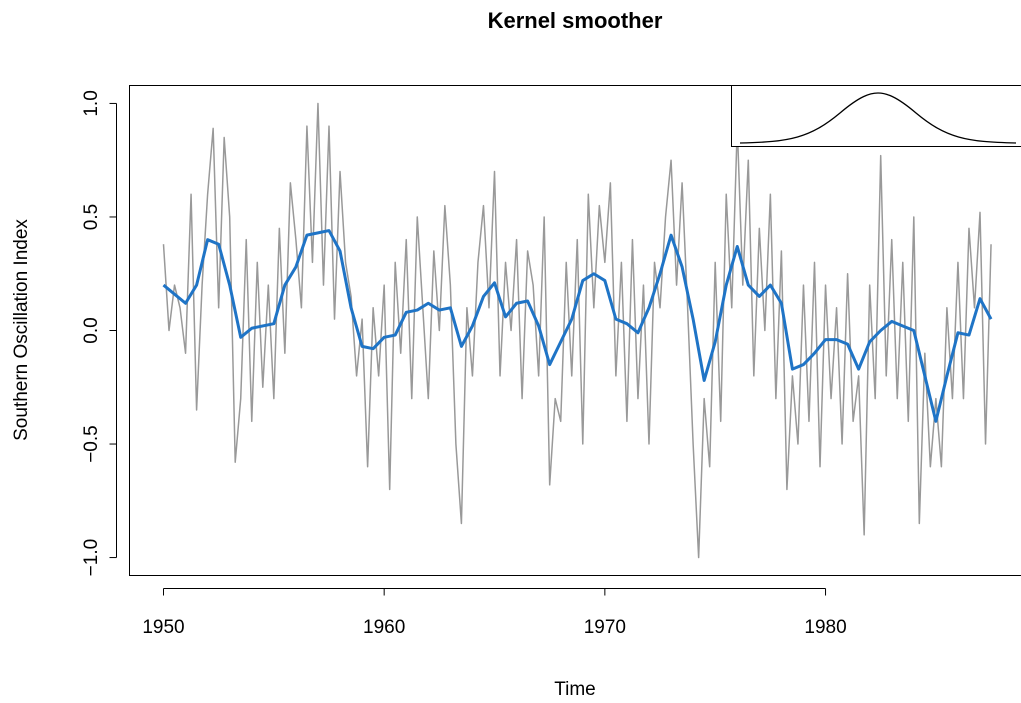 This screenshot has width=1021, height=703. I want to click on y-axis-label: Southern Oscillation Index, so click(21, 330).